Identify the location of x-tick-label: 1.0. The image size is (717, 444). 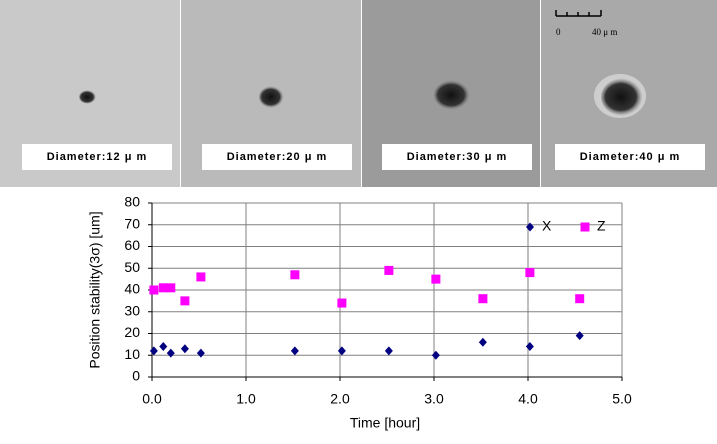
(246, 399).